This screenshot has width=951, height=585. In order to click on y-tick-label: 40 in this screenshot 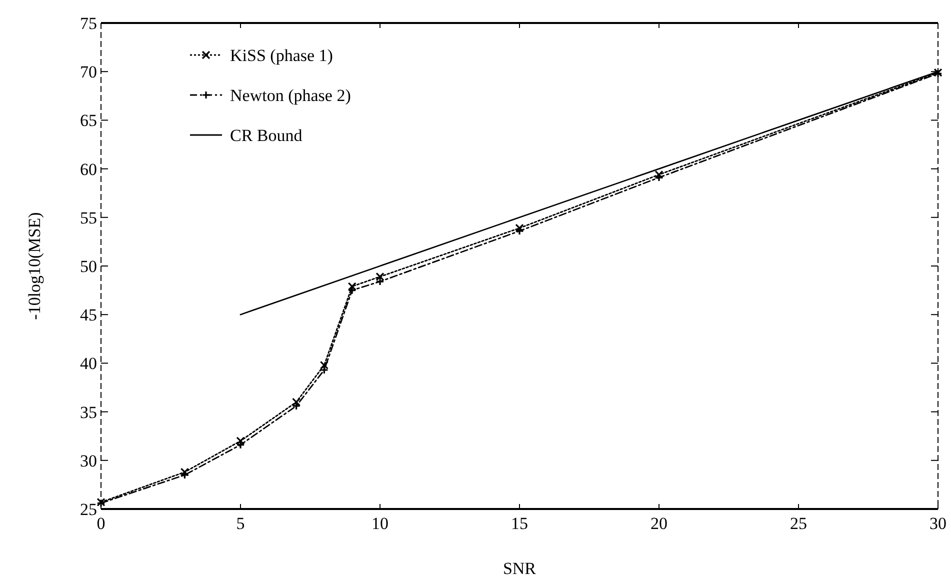, I will do `click(88, 364)`.